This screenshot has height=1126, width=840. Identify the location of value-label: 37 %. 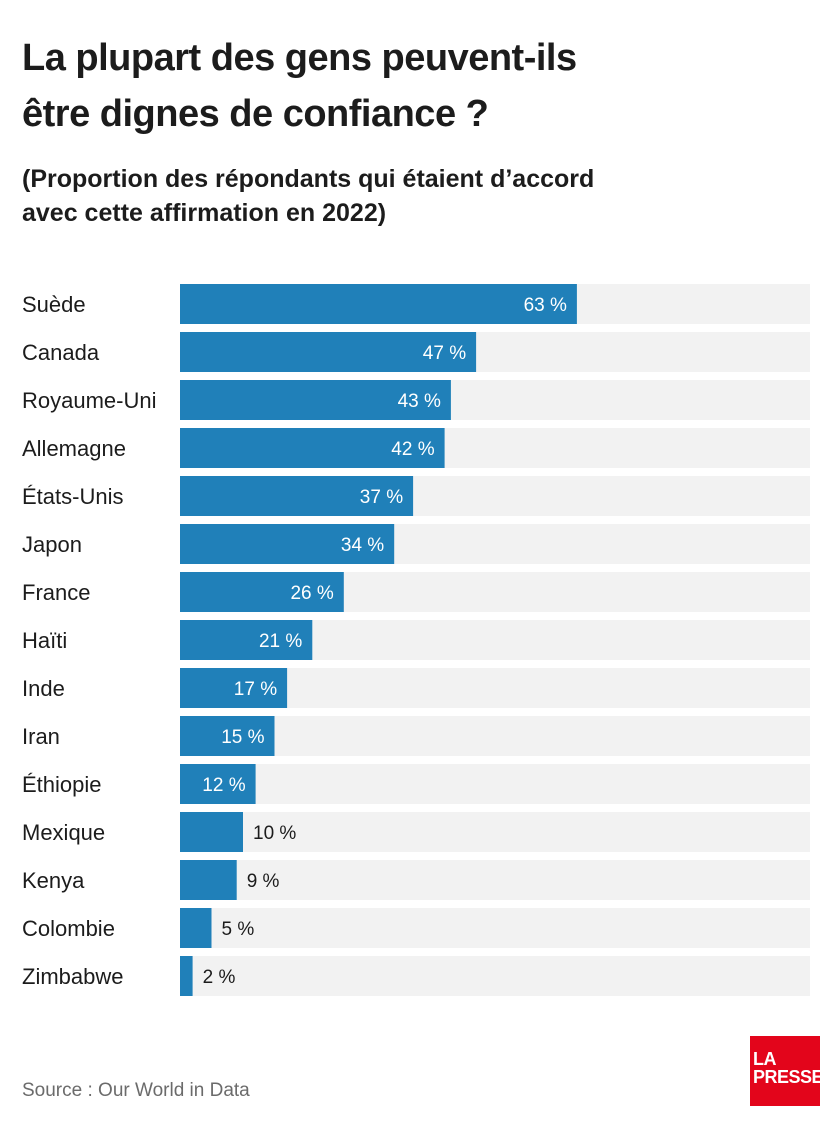
(381, 497).